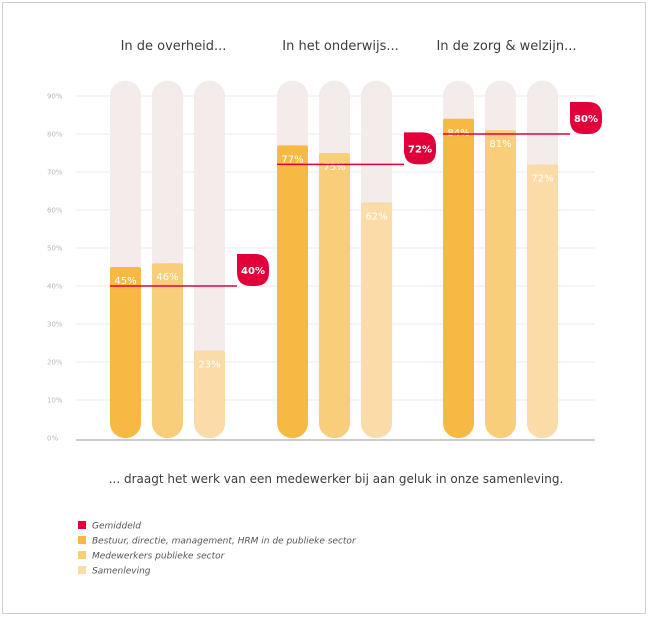  I want to click on average-value-label: 40%, so click(253, 271).